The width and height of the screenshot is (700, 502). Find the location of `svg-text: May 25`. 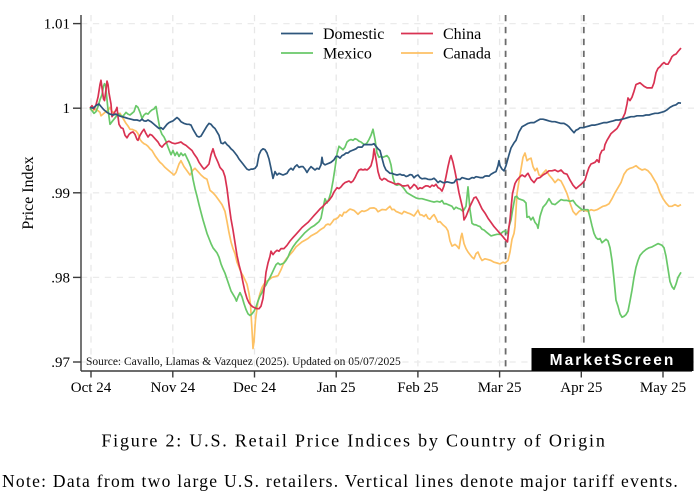

svg-text: May 25 is located at coordinates (663, 388).